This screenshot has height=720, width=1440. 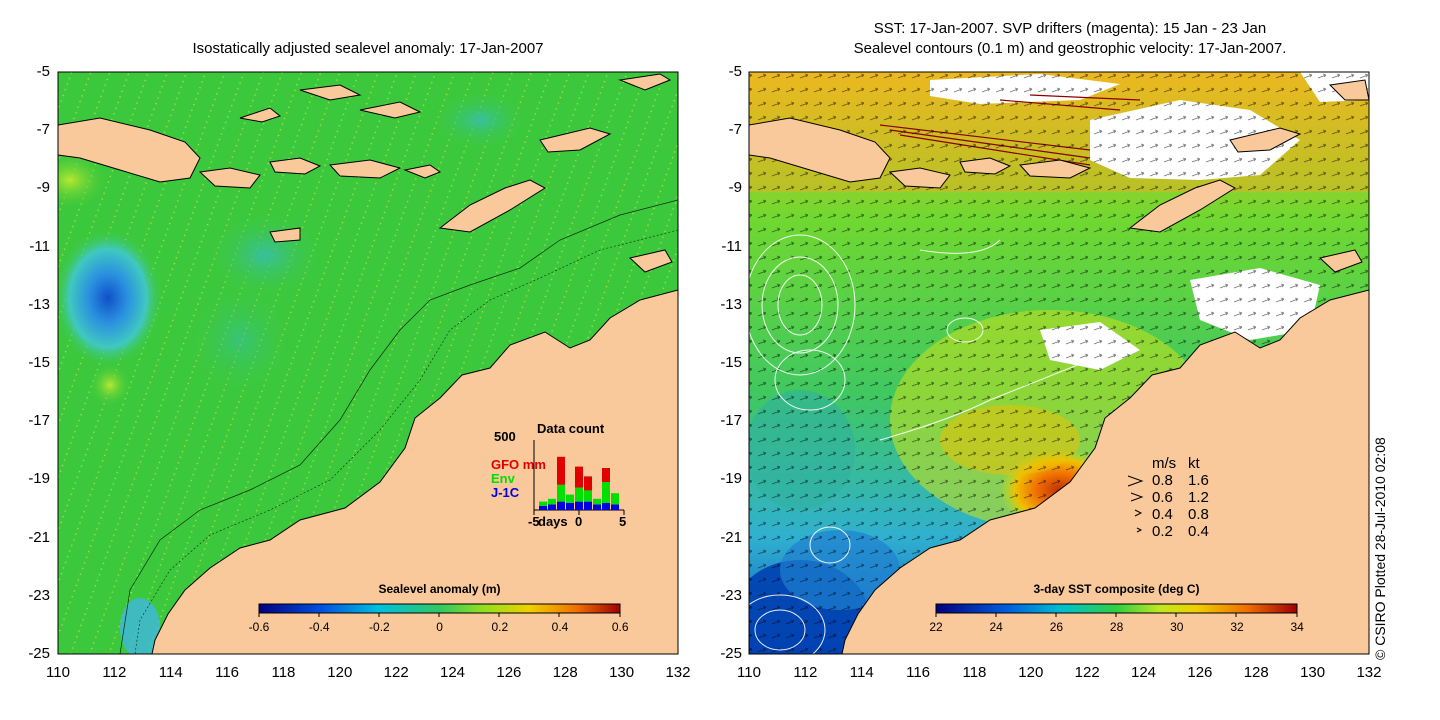 What do you see at coordinates (110, 298) in the screenshot?
I see `cold-eddy` at bounding box center [110, 298].